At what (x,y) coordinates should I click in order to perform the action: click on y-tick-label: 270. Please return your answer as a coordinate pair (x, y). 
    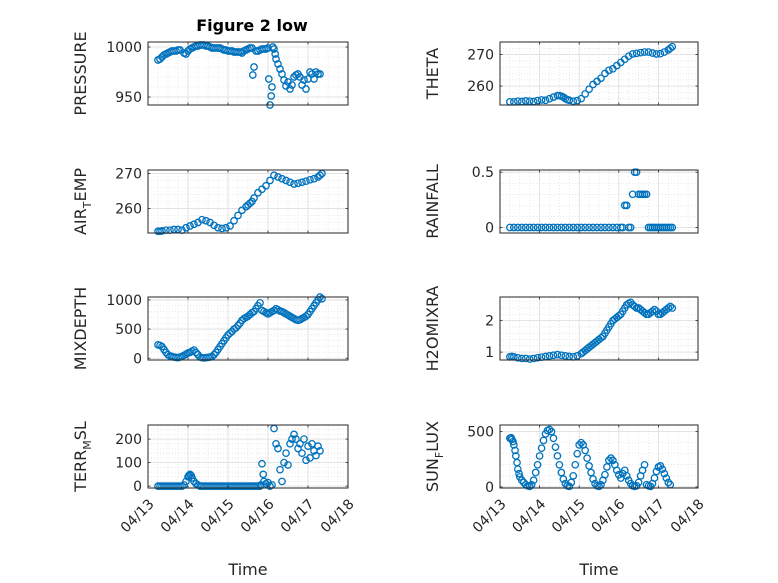
    Looking at the image, I should click on (480, 56).